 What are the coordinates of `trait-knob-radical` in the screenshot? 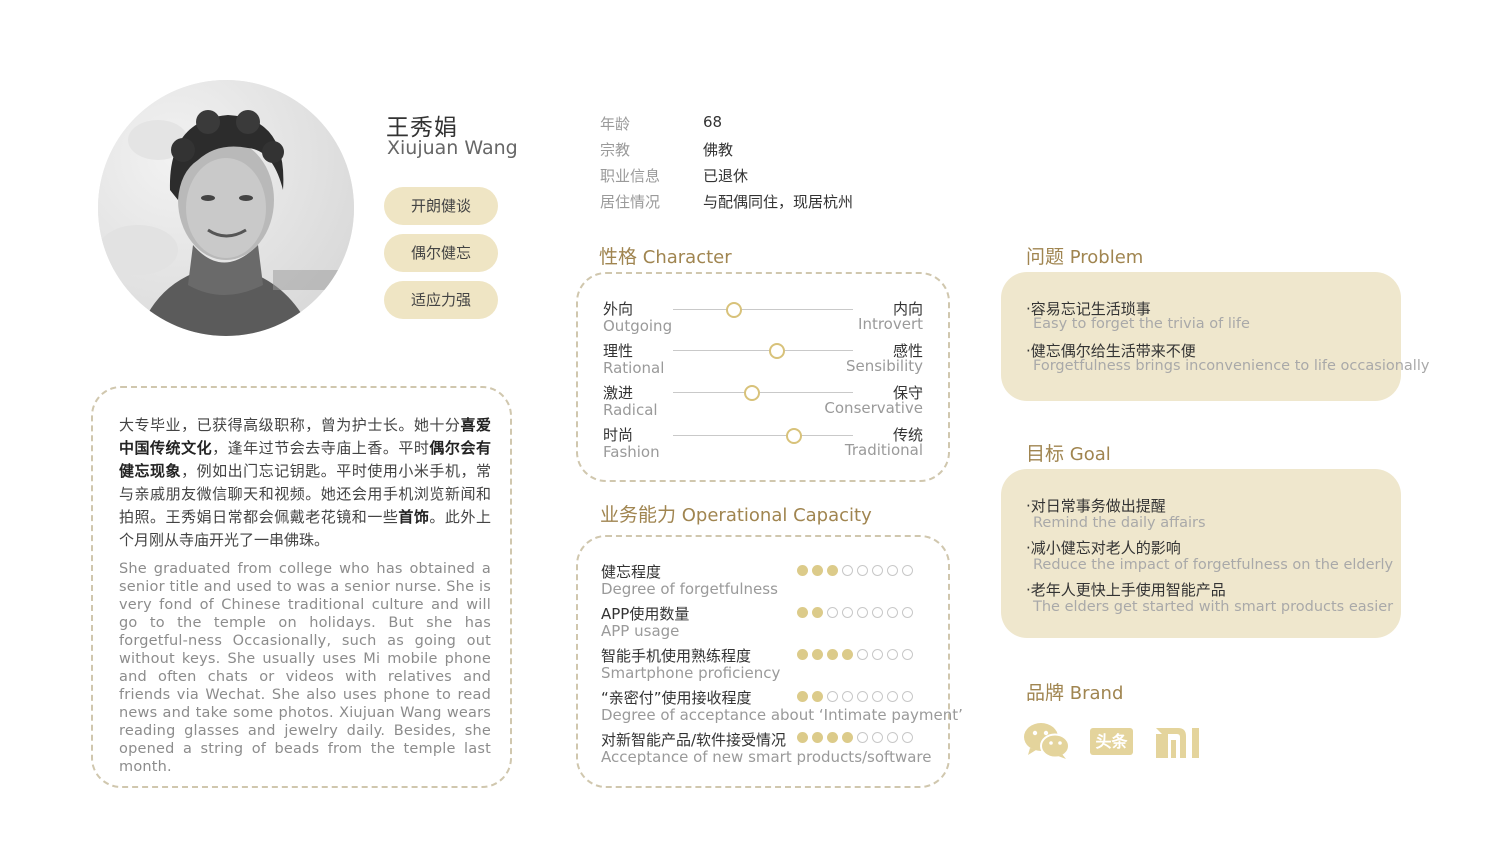 It's located at (752, 393).